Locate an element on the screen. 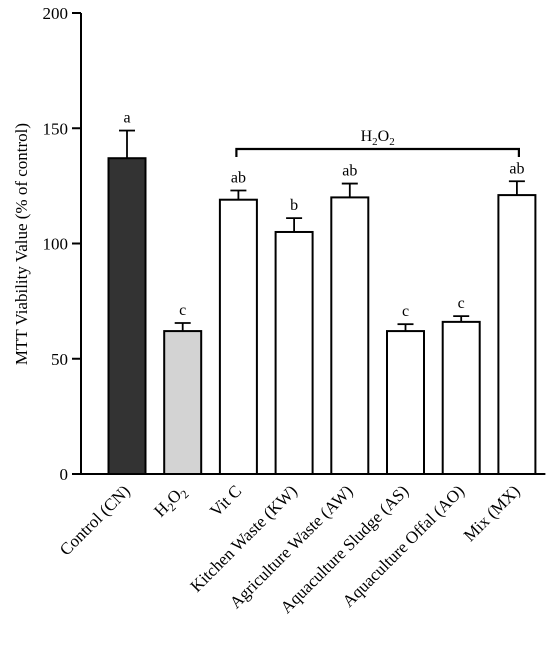  y-tick-label: 0 is located at coordinates (64, 474).